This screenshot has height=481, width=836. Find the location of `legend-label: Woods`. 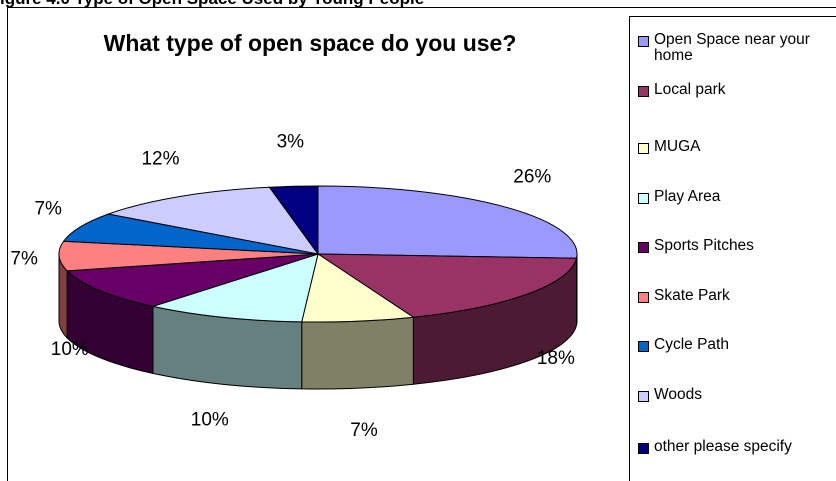

legend-label: Woods is located at coordinates (678, 394).